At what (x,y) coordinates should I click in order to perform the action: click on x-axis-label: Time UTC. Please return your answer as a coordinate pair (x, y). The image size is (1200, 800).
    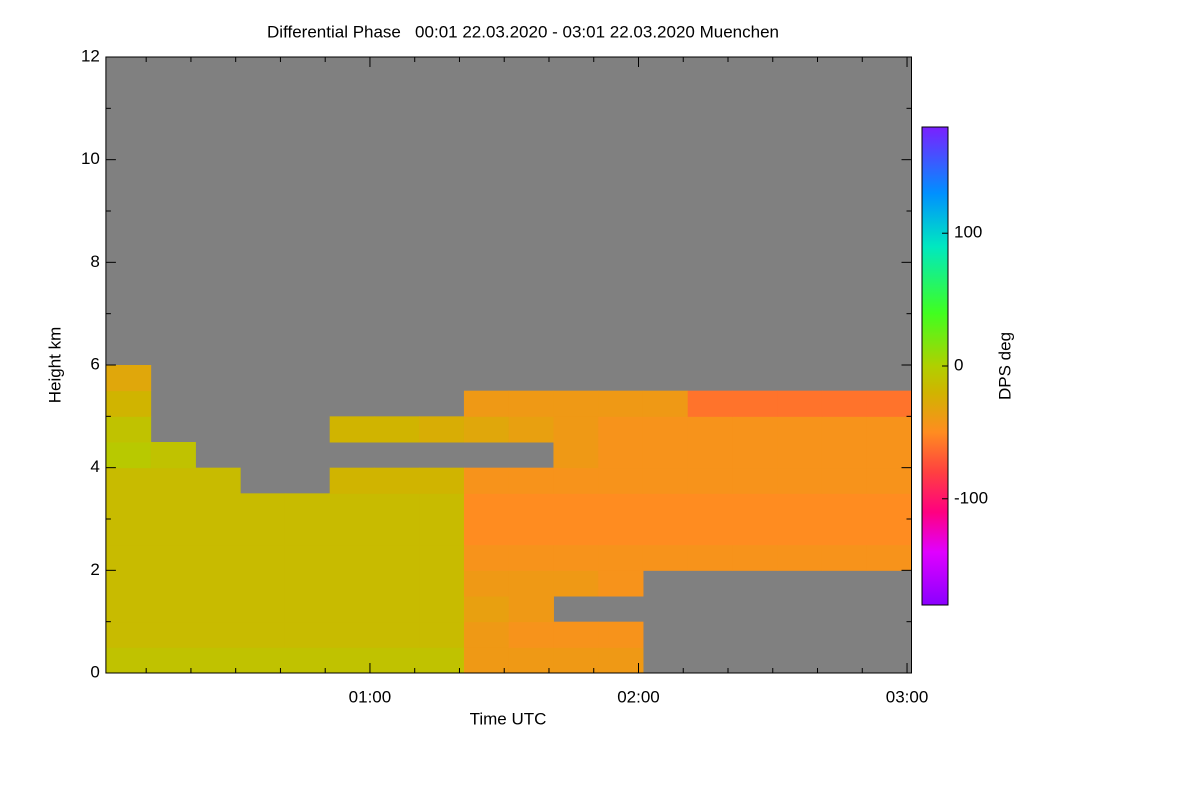
    Looking at the image, I should click on (508, 718).